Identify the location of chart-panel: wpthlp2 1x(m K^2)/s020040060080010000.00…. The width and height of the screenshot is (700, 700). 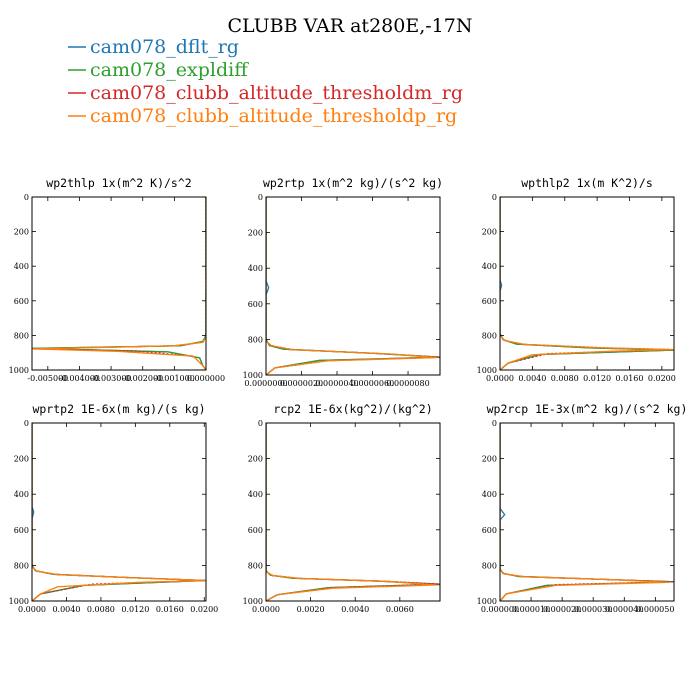
(576, 279).